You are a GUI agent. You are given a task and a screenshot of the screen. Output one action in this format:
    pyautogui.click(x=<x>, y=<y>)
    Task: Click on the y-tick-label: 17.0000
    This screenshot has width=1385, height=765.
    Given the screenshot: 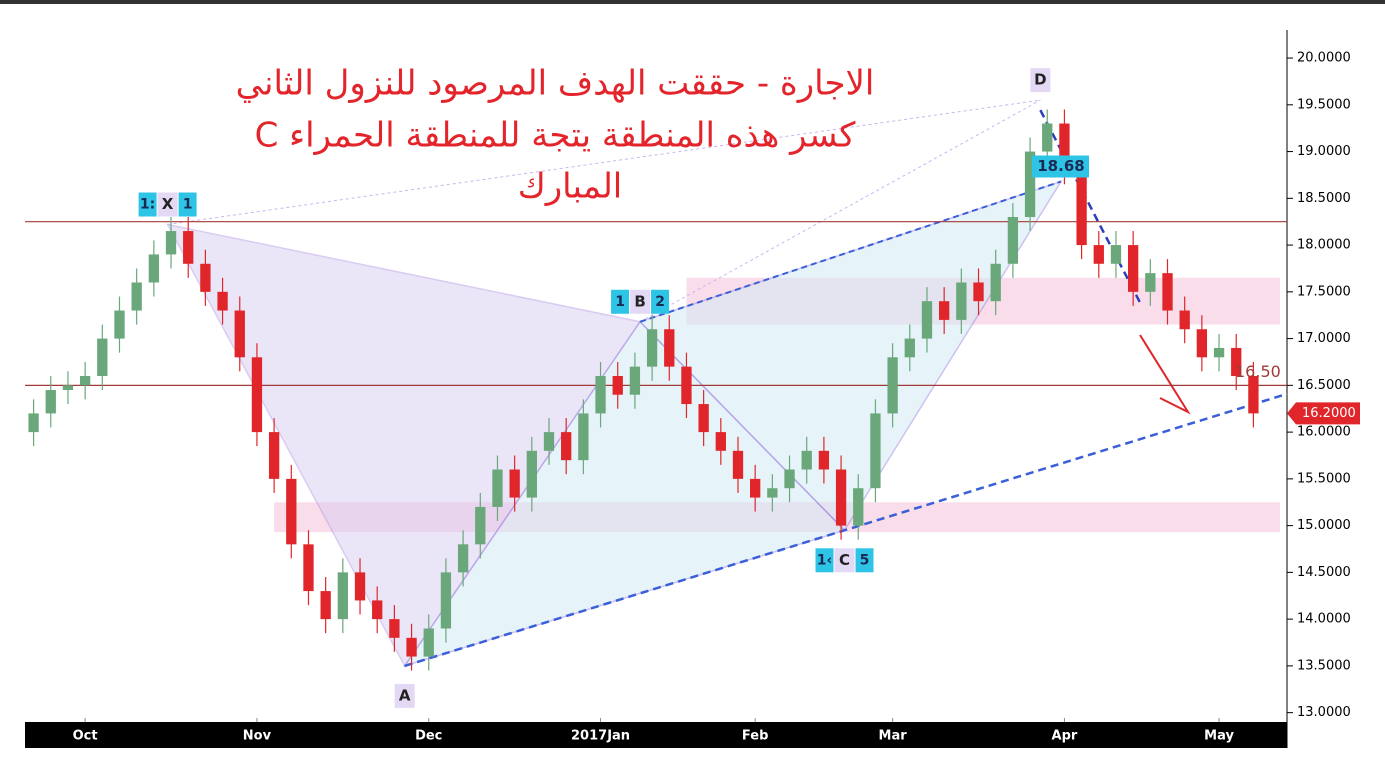 What is the action you would take?
    pyautogui.click(x=1324, y=338)
    